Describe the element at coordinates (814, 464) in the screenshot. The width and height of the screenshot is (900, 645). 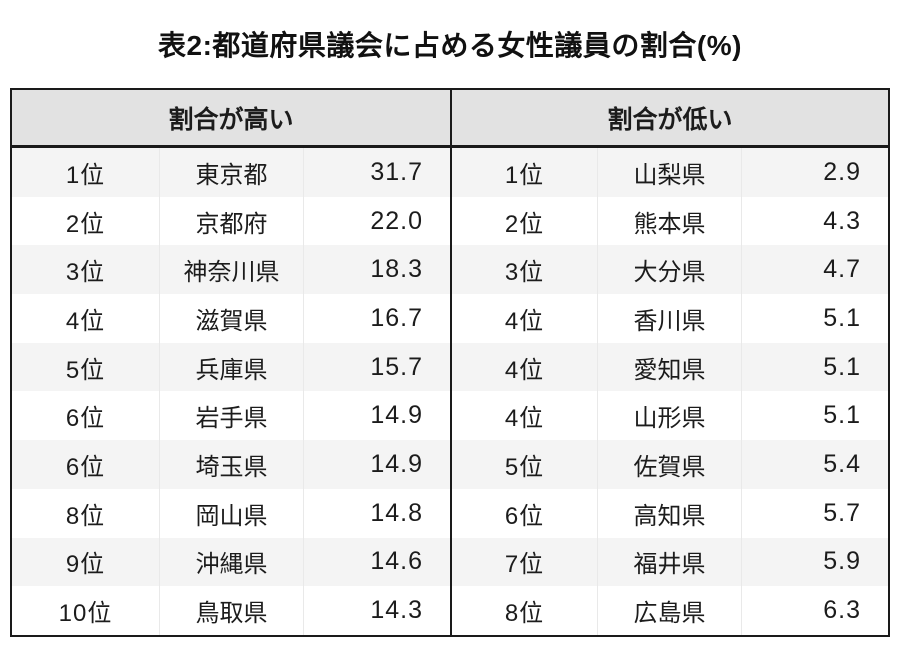
I see `value-cell: 5.4` at that location.